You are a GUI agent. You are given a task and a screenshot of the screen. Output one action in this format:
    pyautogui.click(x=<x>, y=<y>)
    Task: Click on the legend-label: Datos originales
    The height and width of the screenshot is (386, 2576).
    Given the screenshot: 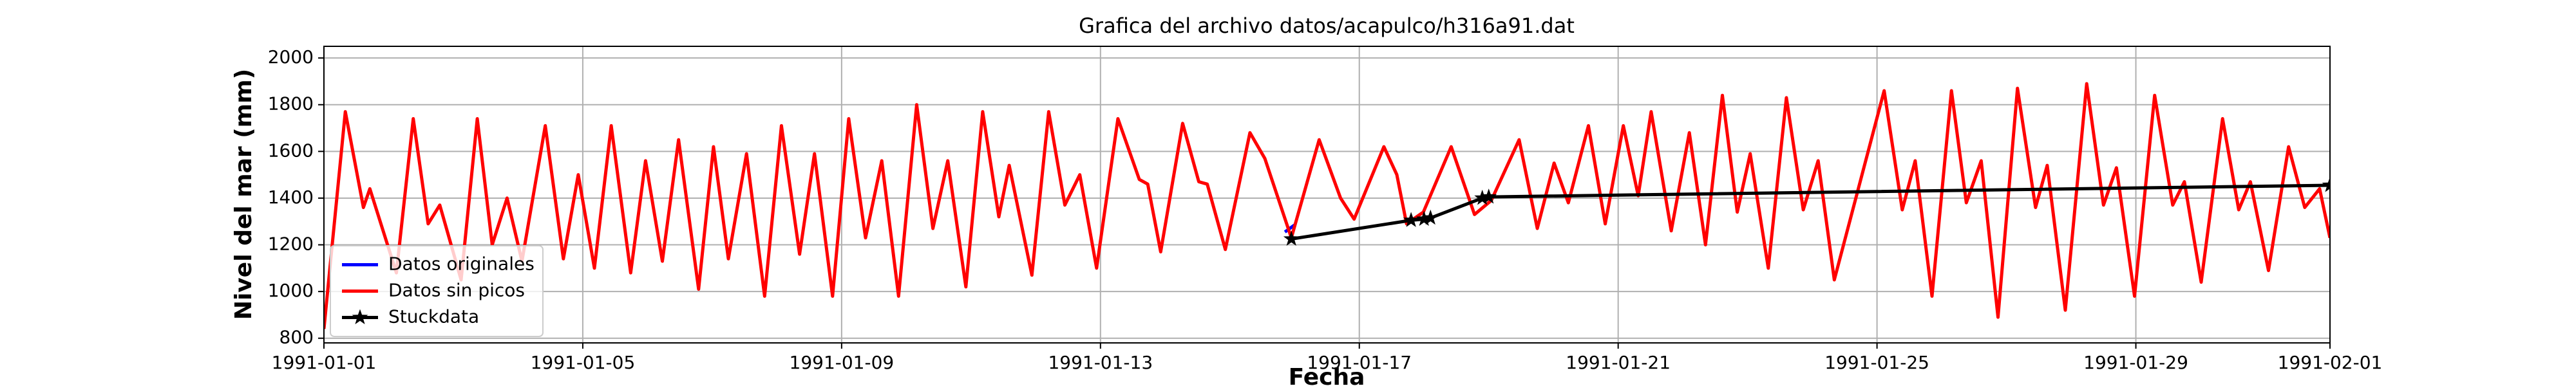 What is the action you would take?
    pyautogui.click(x=462, y=264)
    